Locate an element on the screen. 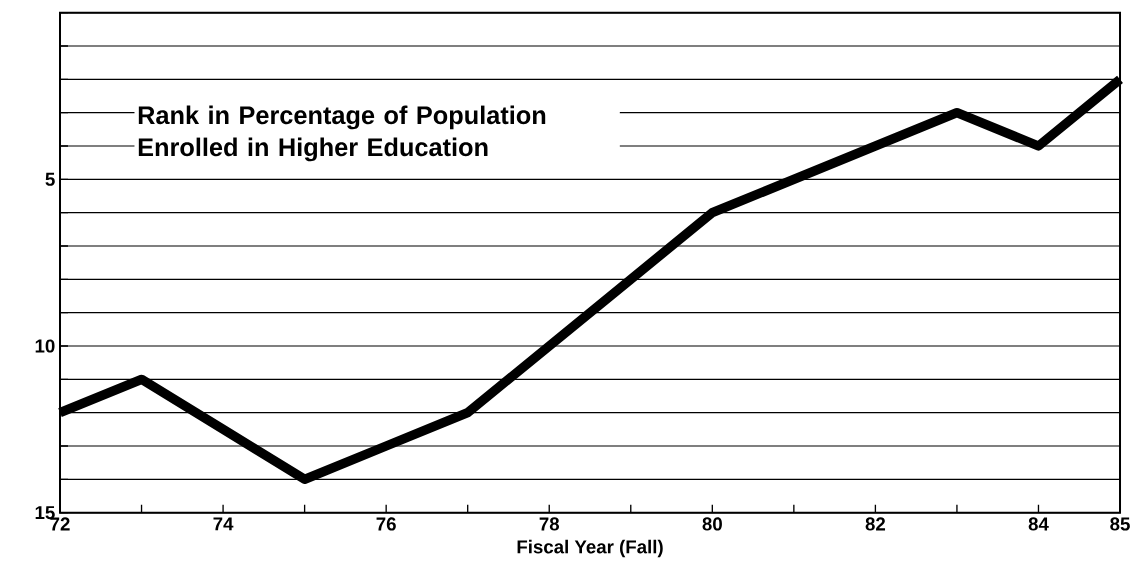 This screenshot has height=586, width=1141. x-tick-label: 78 is located at coordinates (549, 524).